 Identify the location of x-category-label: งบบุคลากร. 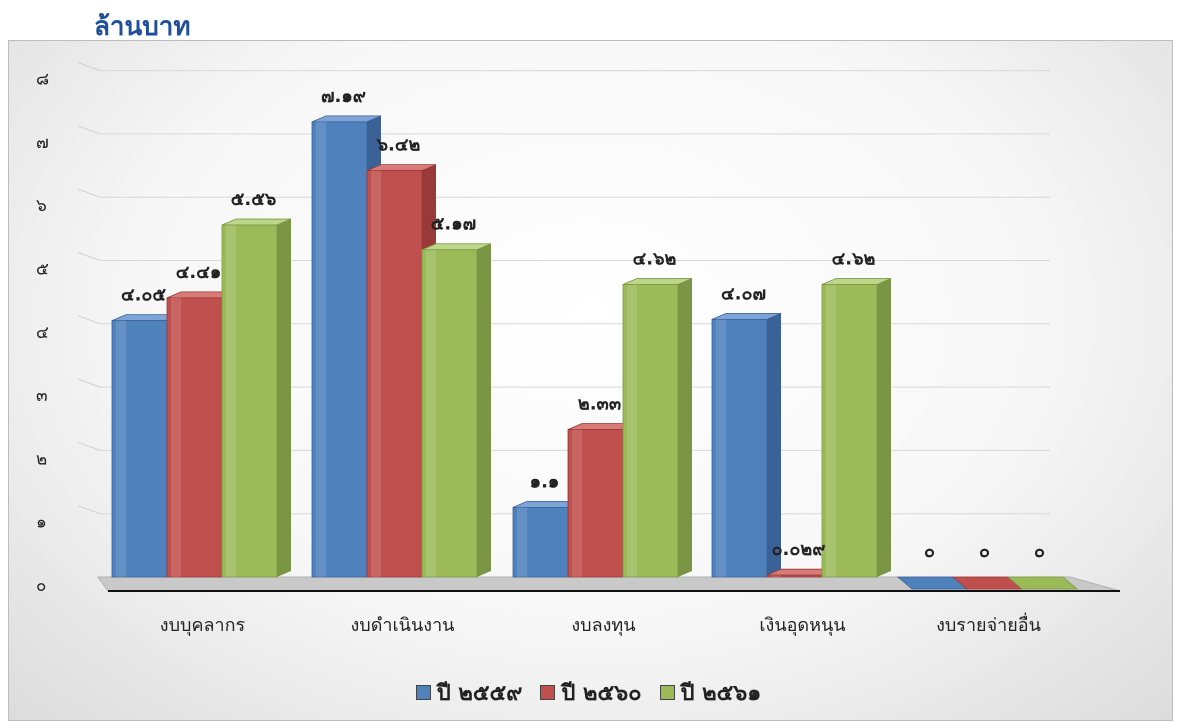
(203, 625).